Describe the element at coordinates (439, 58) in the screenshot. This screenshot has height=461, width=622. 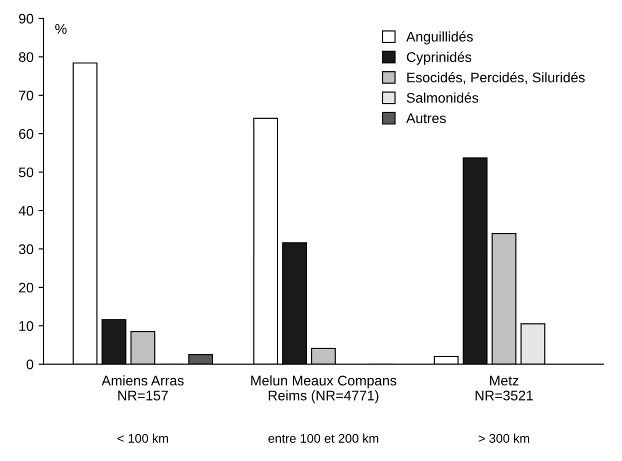
I see `legend-label: Cyprinidés` at that location.